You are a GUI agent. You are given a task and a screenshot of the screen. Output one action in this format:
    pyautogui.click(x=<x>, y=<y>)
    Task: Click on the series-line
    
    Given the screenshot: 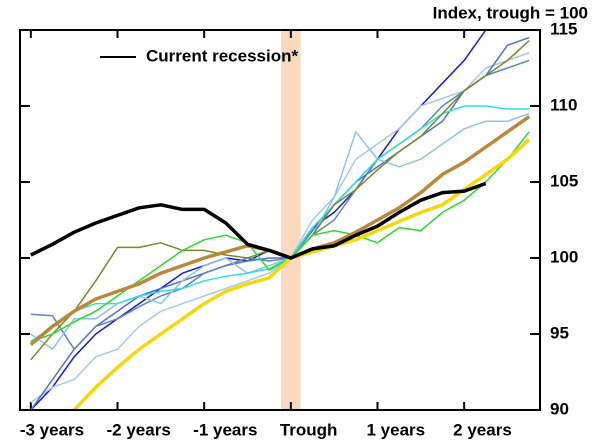 What is the action you would take?
    pyautogui.click(x=258, y=220)
    